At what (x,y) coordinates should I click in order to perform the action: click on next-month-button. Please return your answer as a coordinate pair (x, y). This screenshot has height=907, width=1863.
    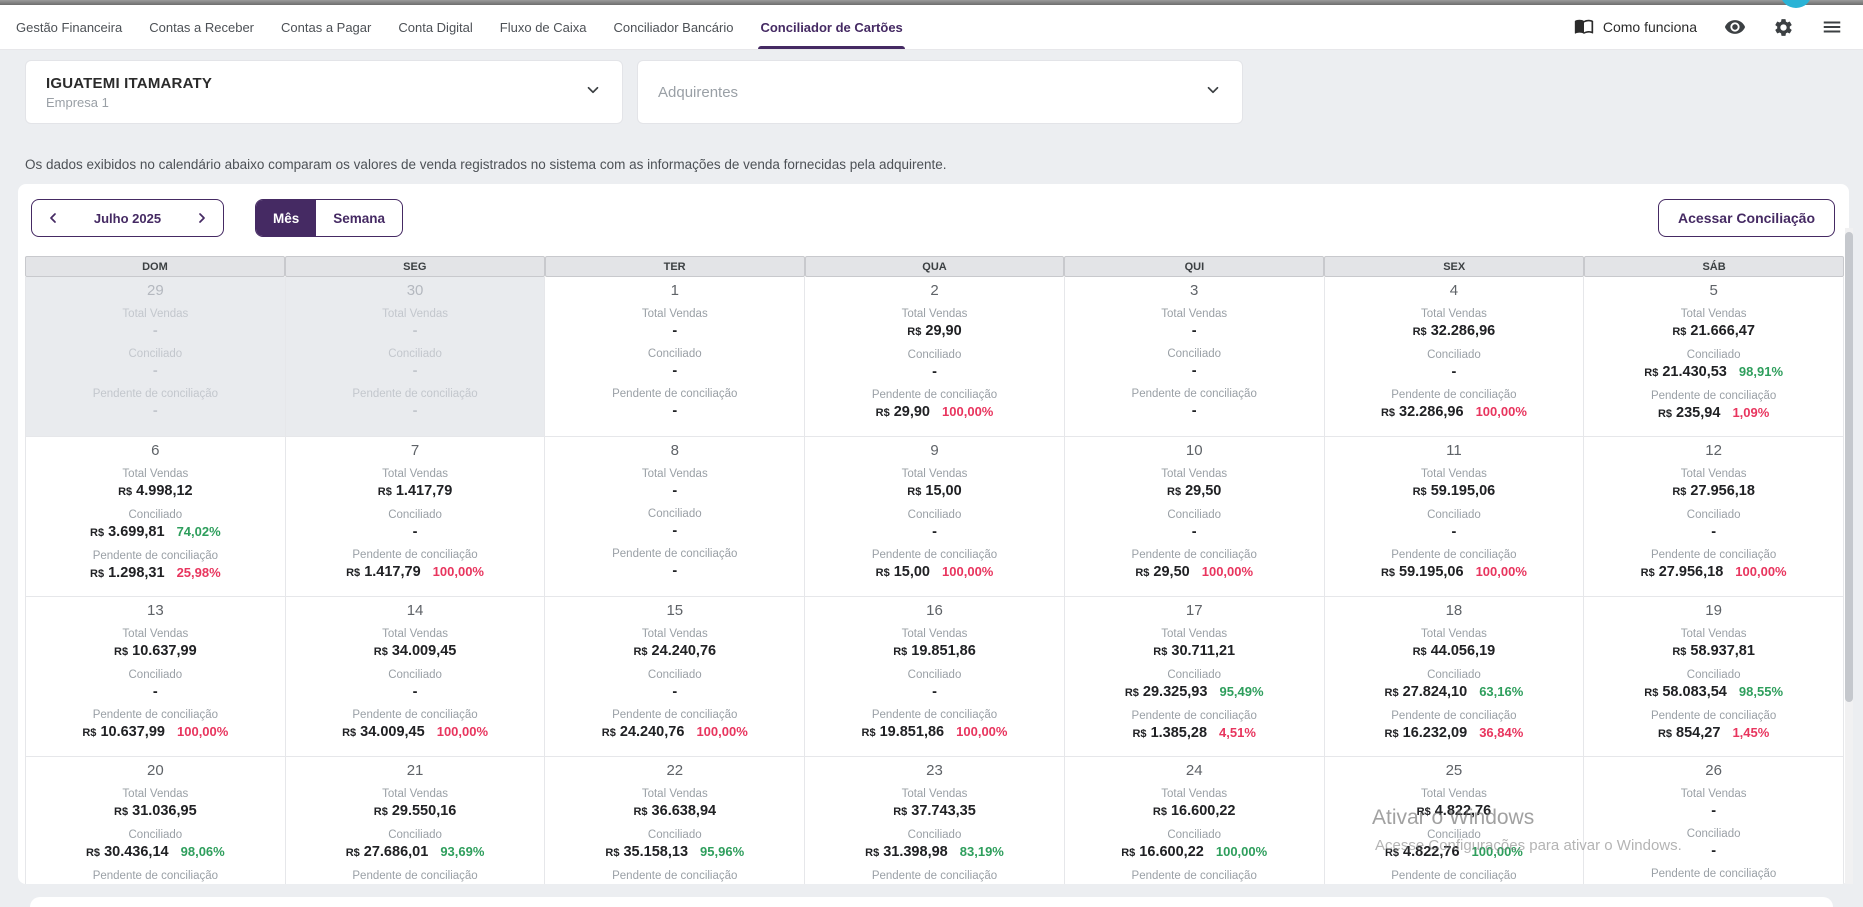
    Looking at the image, I should click on (202, 218).